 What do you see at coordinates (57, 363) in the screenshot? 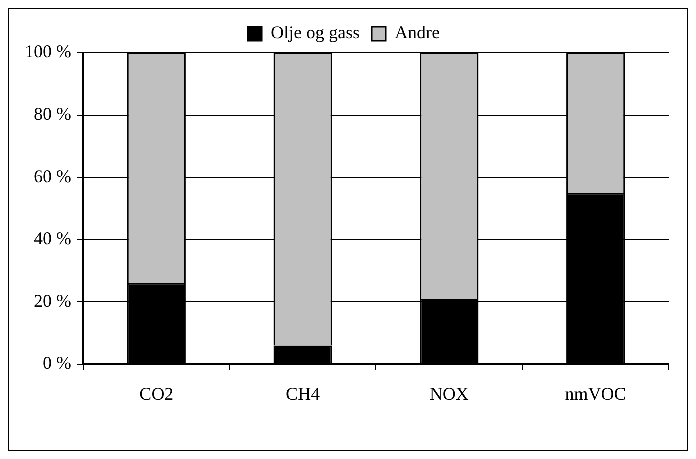
I see `y-tick-label: 0 %` at bounding box center [57, 363].